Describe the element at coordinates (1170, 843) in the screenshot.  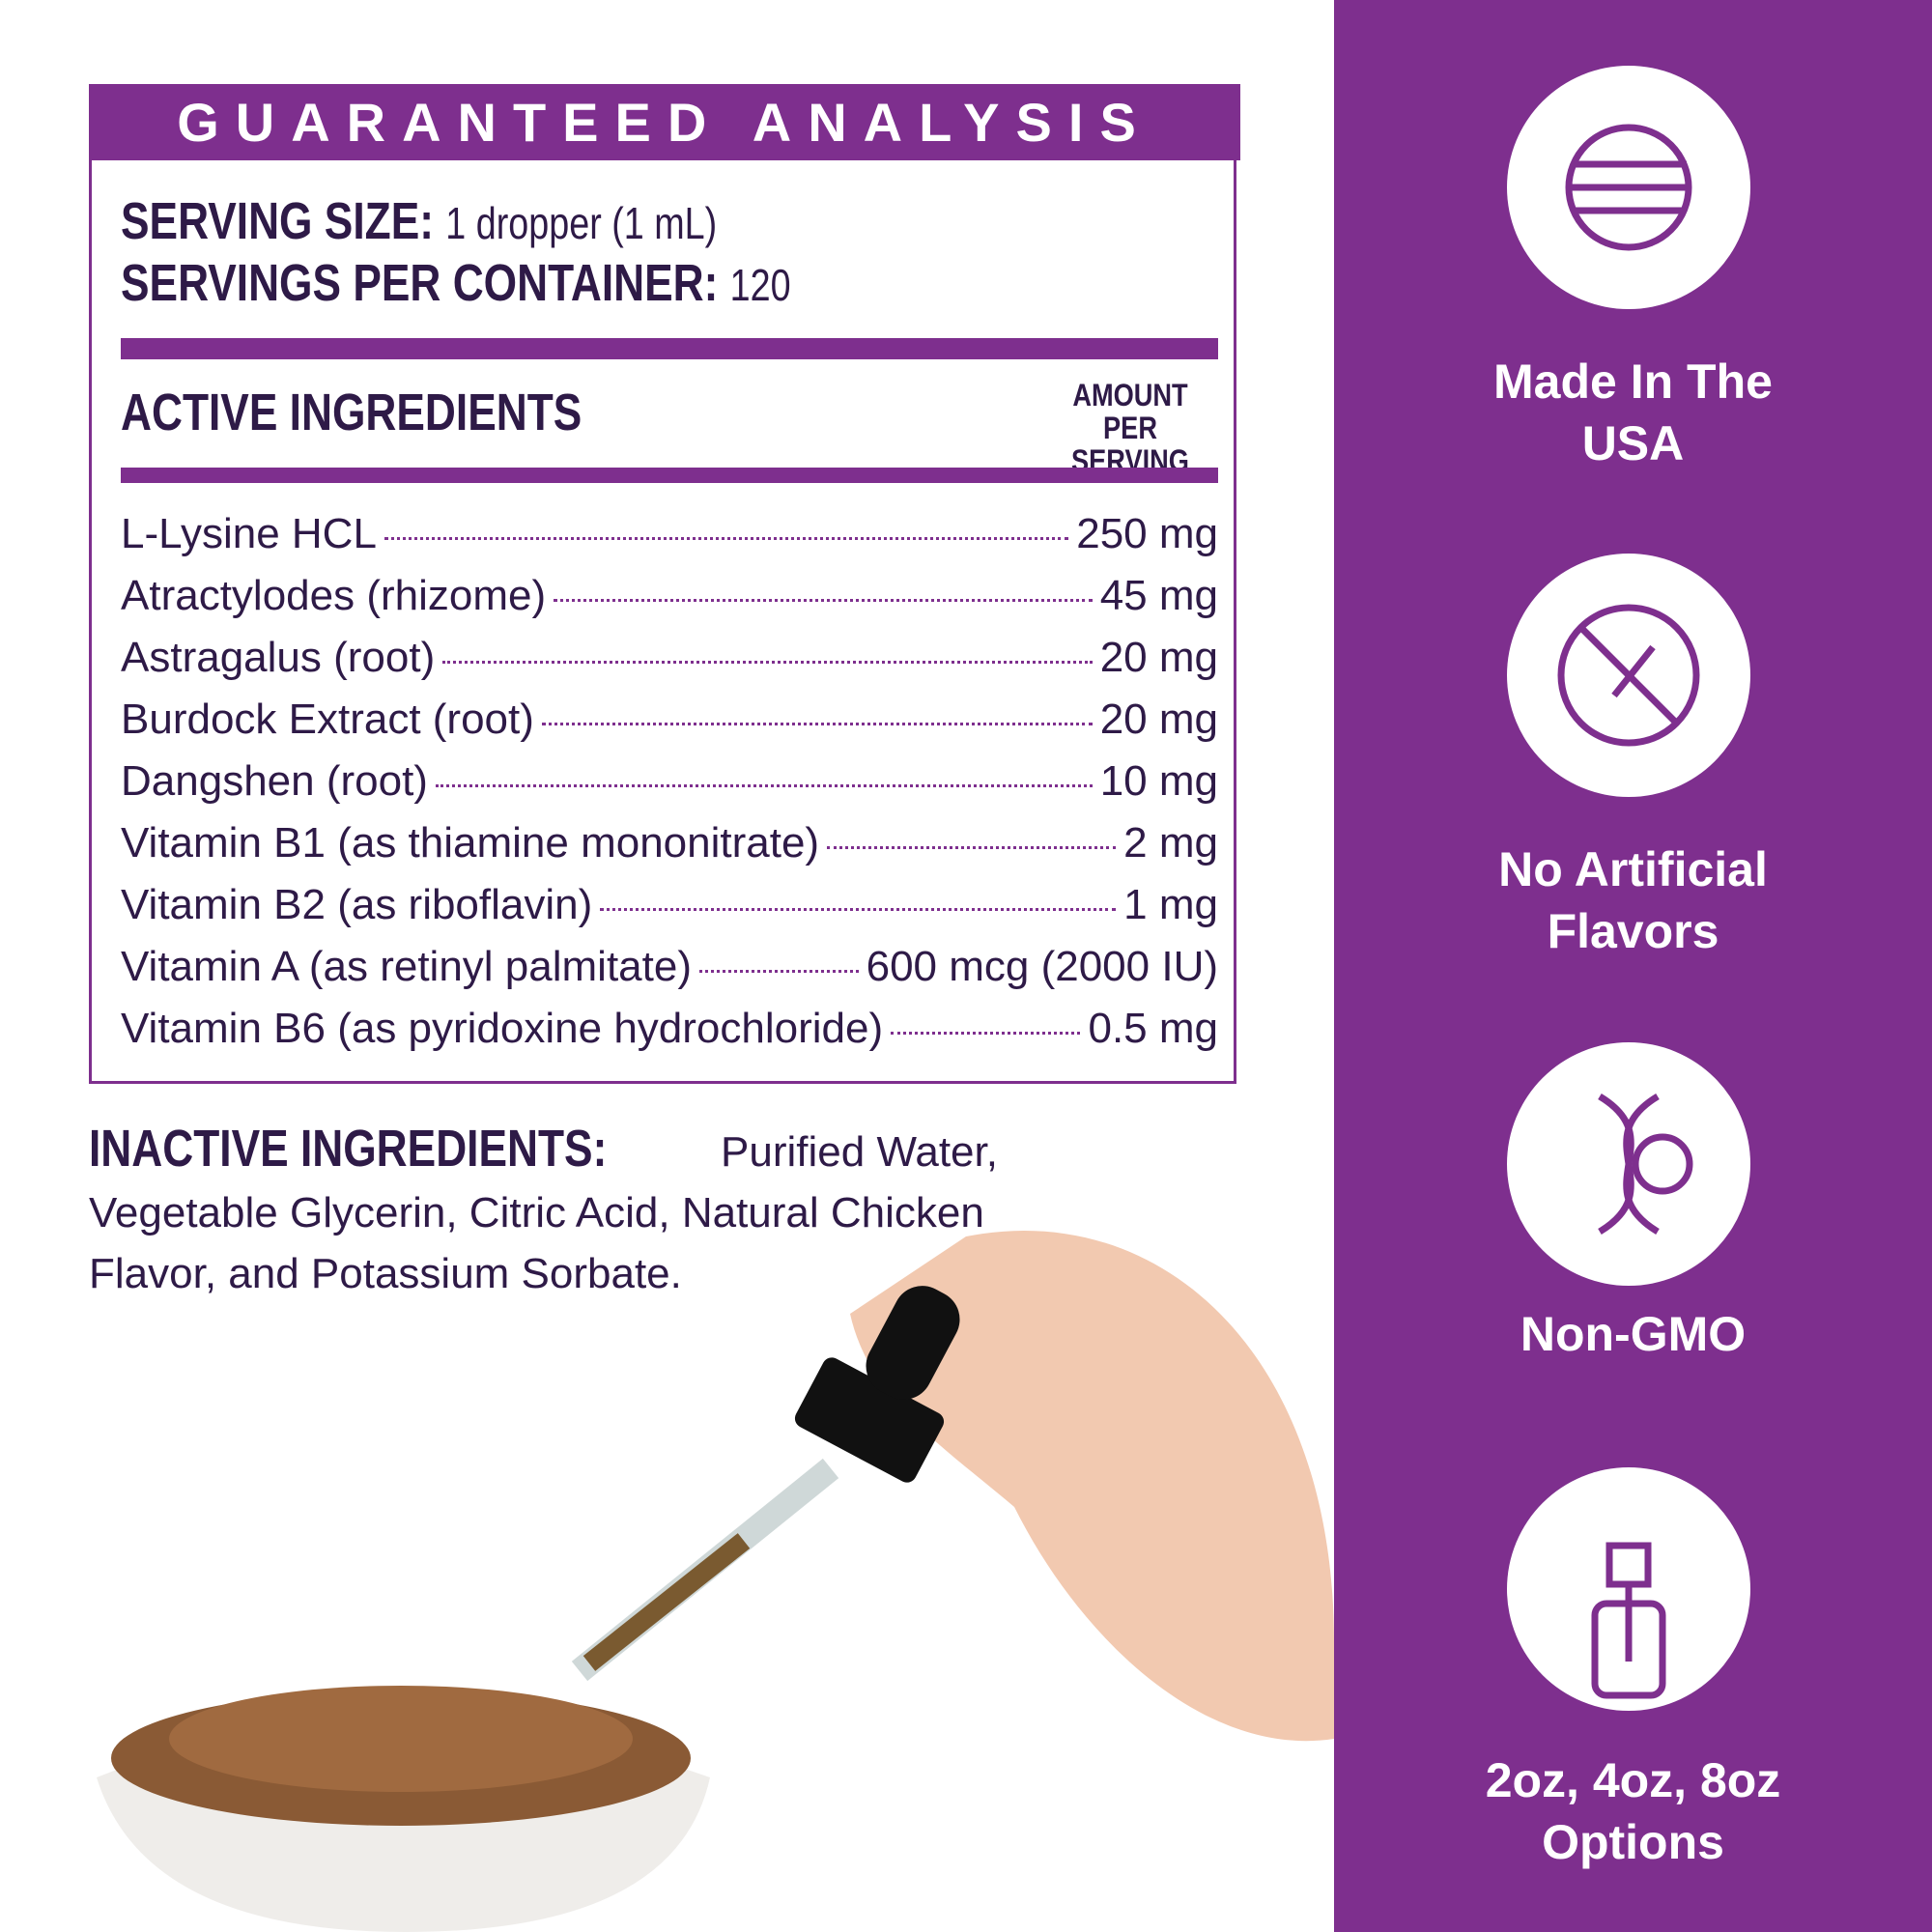
I see `ingredient-amount: 2 mg` at that location.